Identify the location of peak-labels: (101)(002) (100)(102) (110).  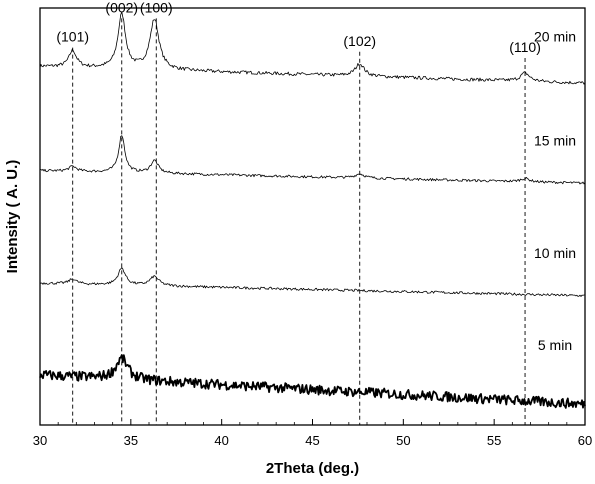
(298, 27).